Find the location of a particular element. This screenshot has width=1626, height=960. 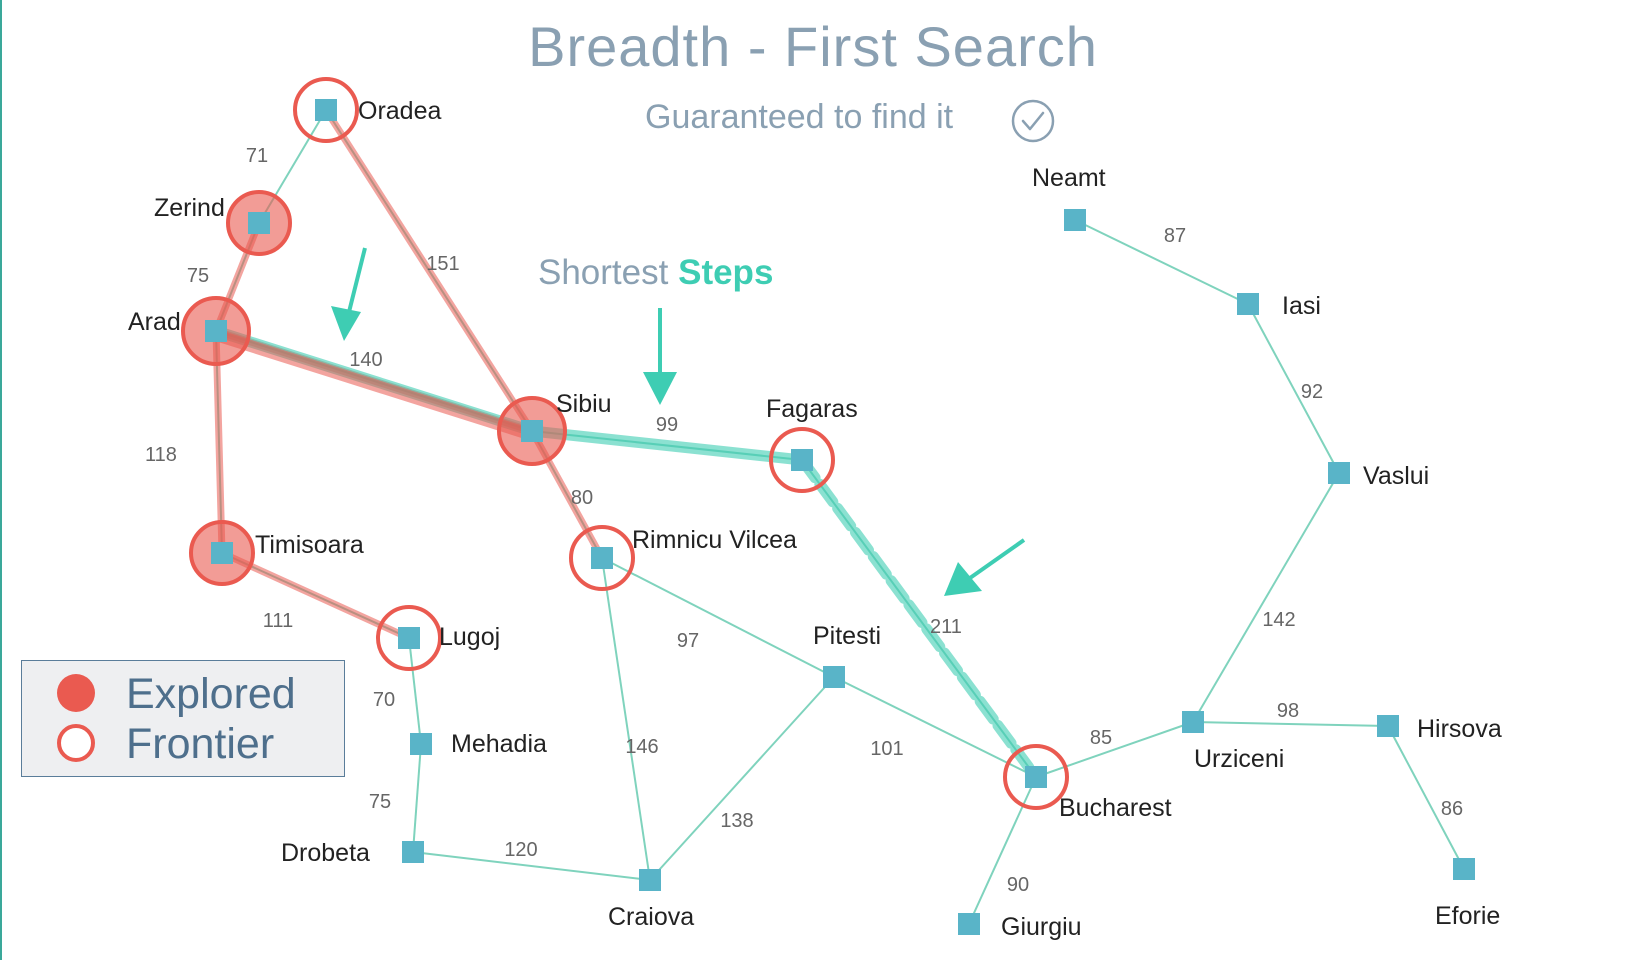

city-label-lugoj: Lugoj is located at coordinates (469, 637).